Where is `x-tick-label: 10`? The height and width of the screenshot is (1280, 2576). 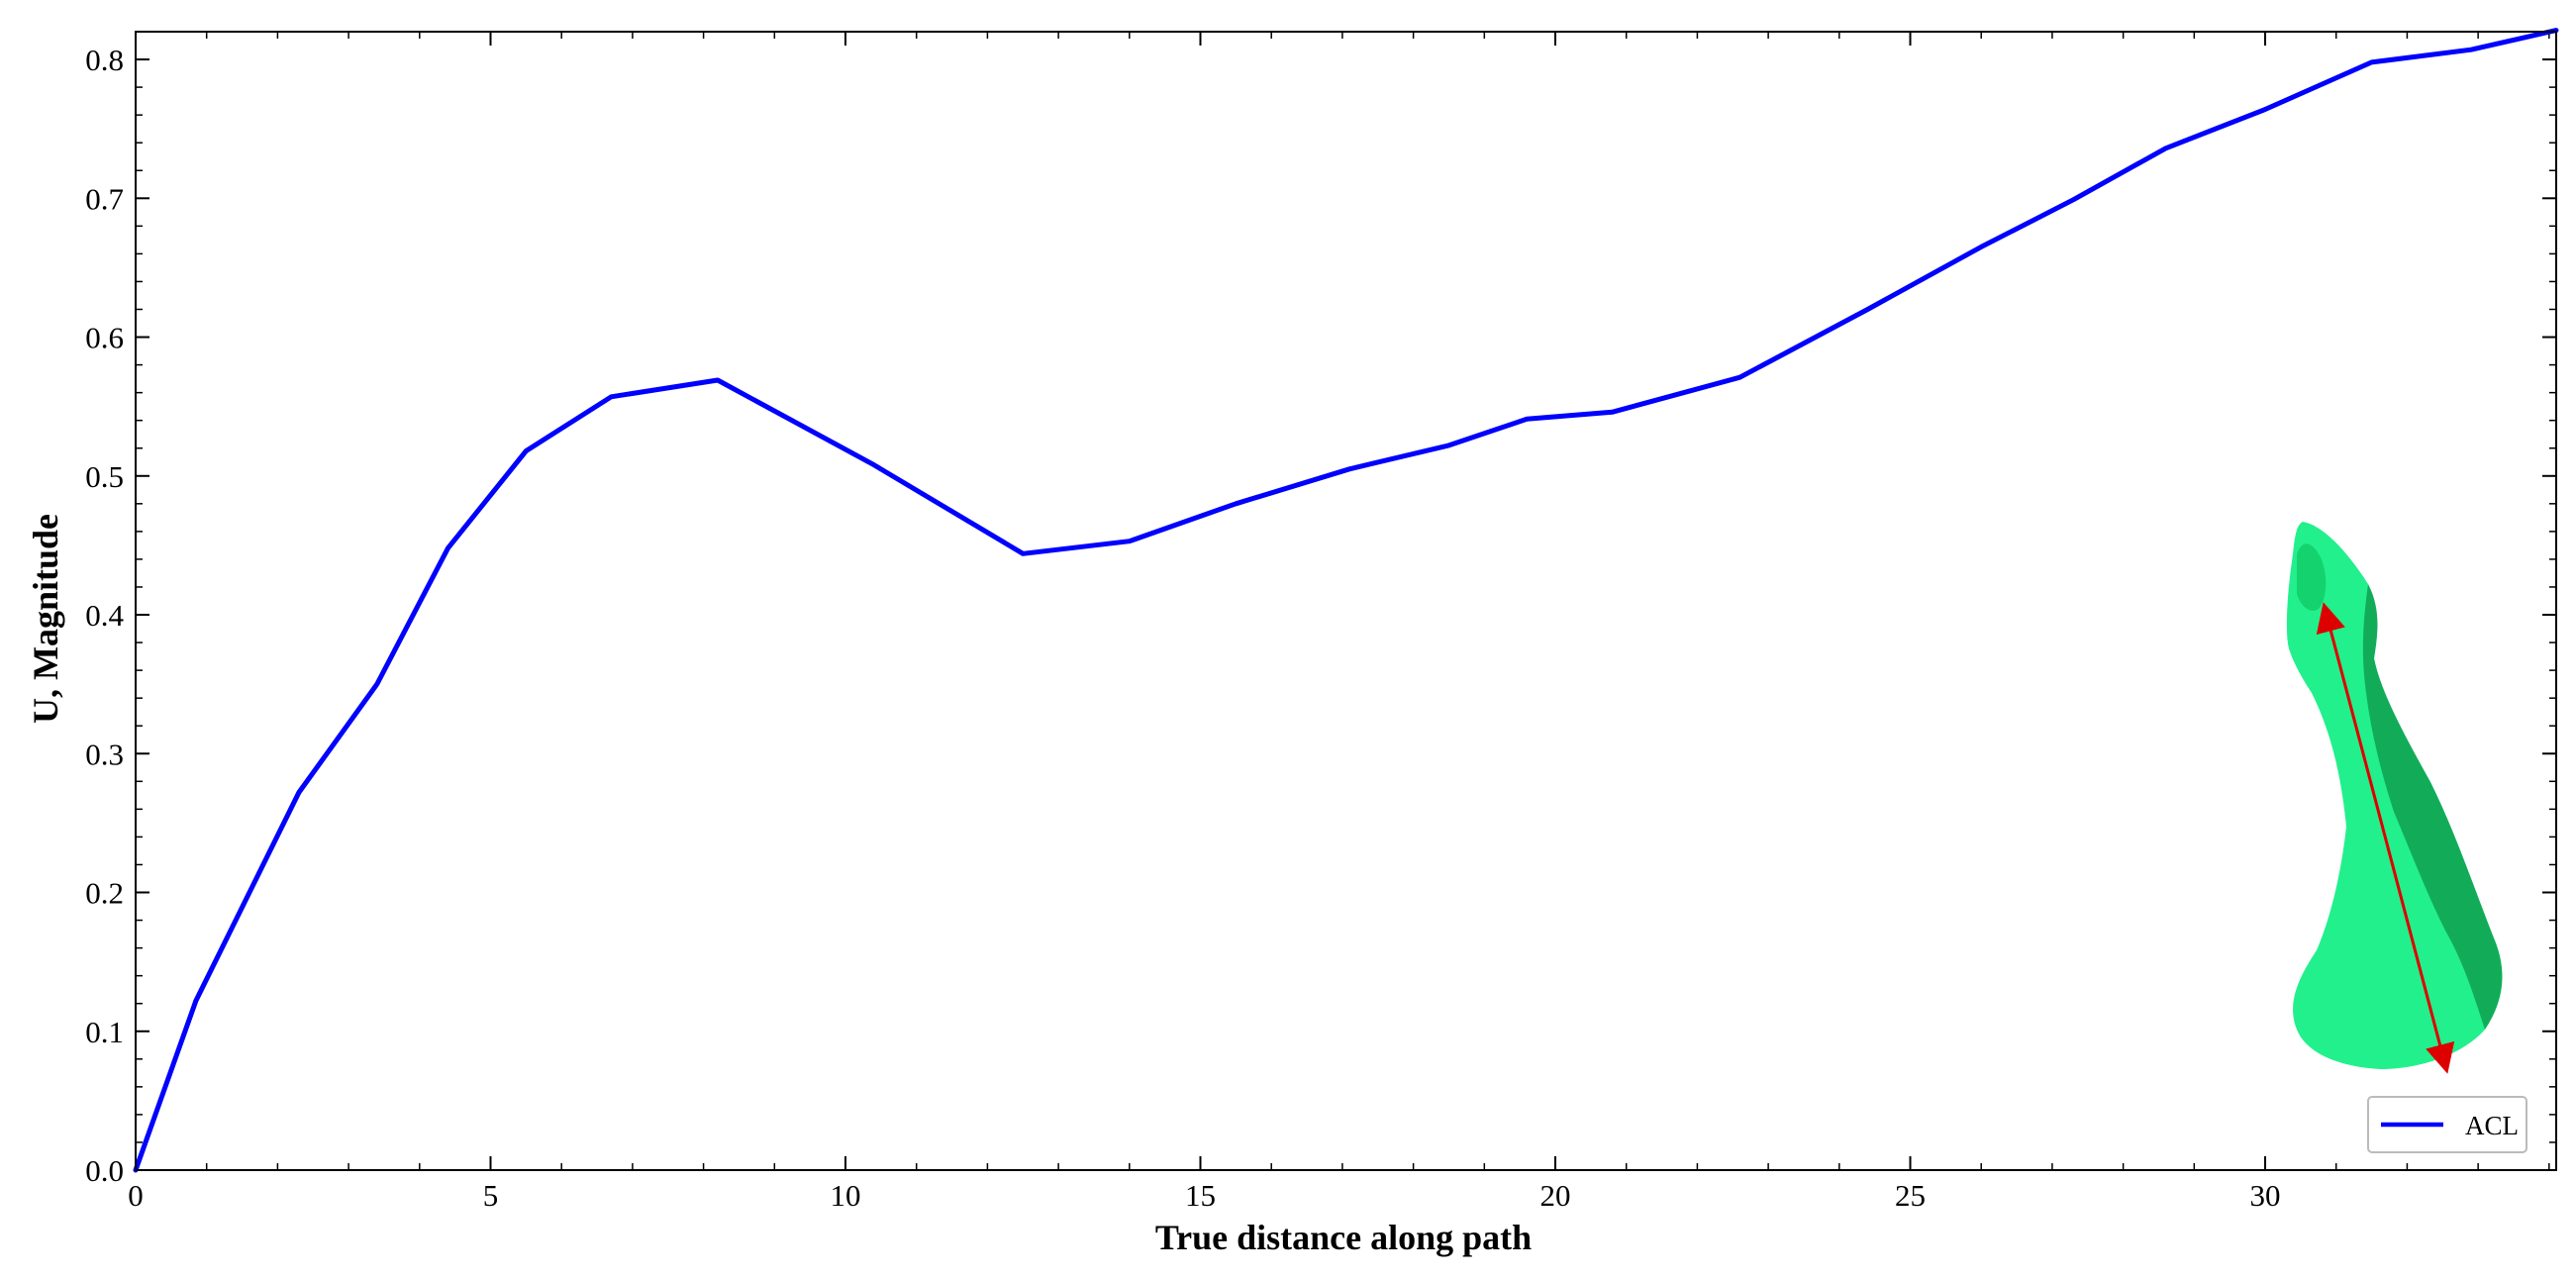 x-tick-label: 10 is located at coordinates (846, 1196).